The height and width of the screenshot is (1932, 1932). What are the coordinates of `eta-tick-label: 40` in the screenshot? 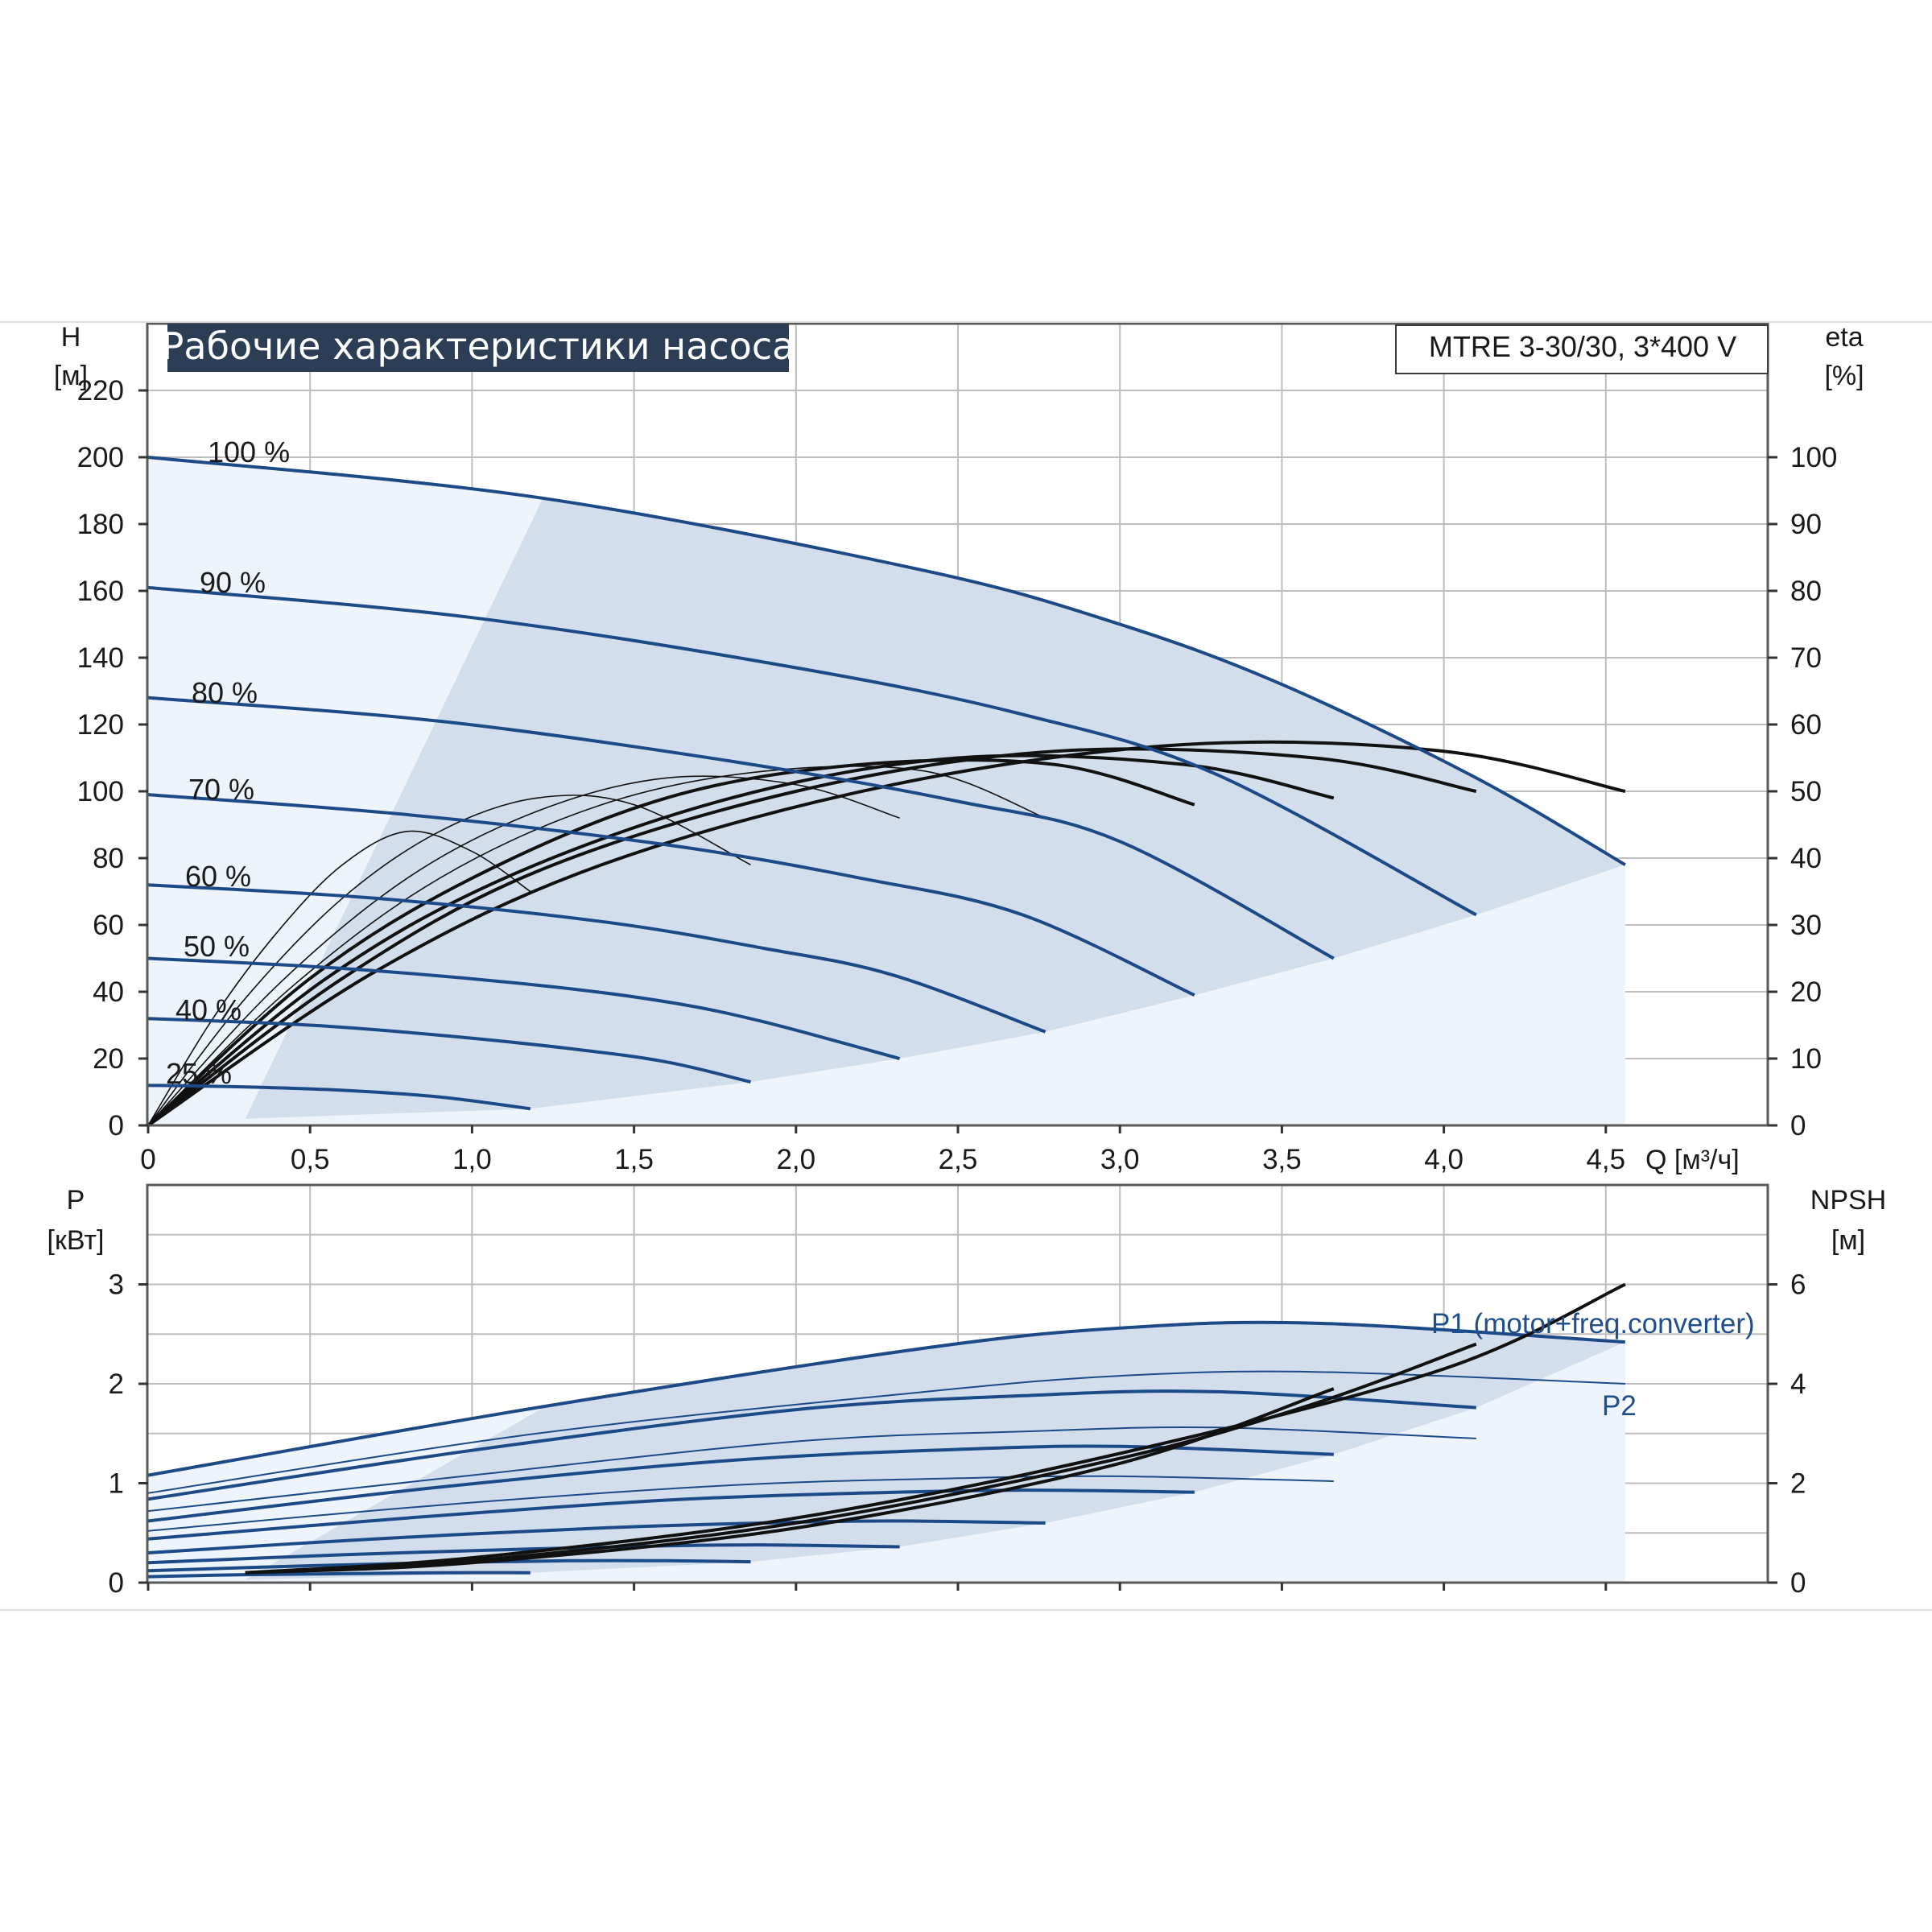 It's located at (1806, 858).